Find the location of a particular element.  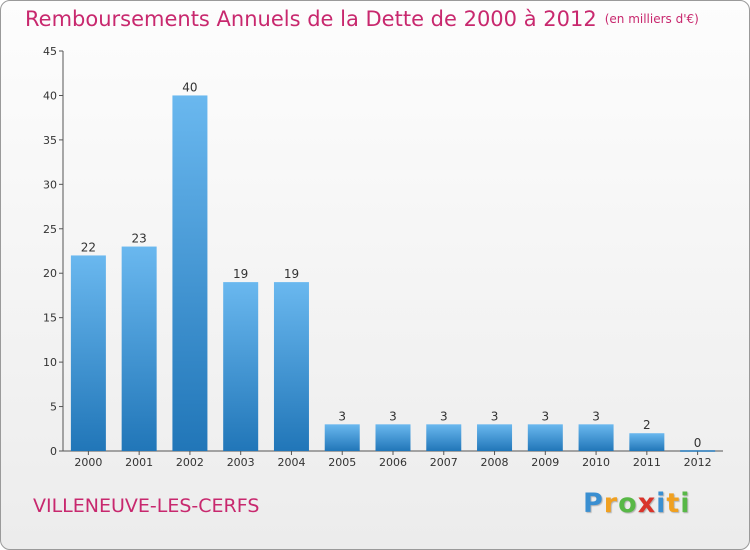

y-tick-label: 30 is located at coordinates (50, 184).